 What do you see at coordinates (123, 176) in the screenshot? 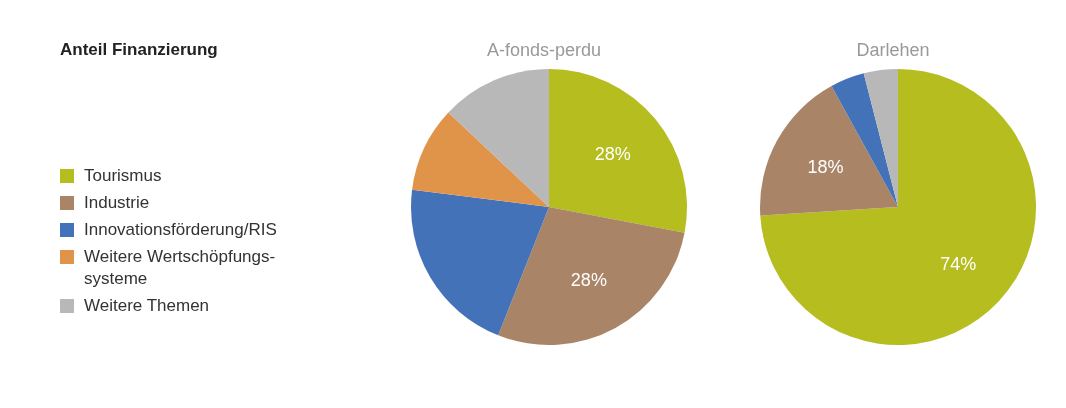
I see `legend-label: Tourismus` at bounding box center [123, 176].